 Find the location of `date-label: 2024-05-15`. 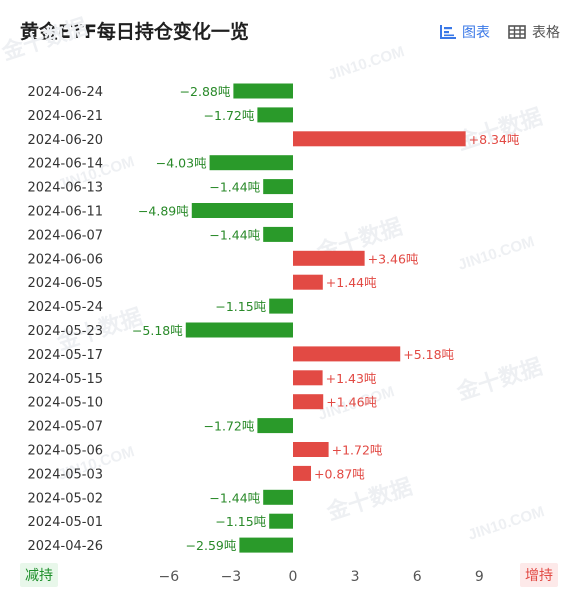

date-label: 2024-05-15 is located at coordinates (65, 379).